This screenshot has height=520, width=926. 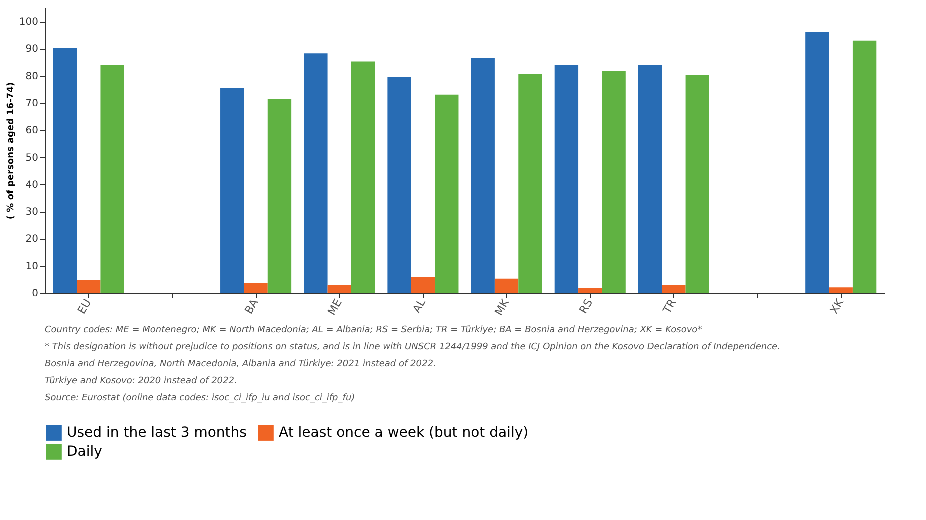 What do you see at coordinates (157, 433) in the screenshot?
I see `legend-label: Used in the last 3 months` at bounding box center [157, 433].